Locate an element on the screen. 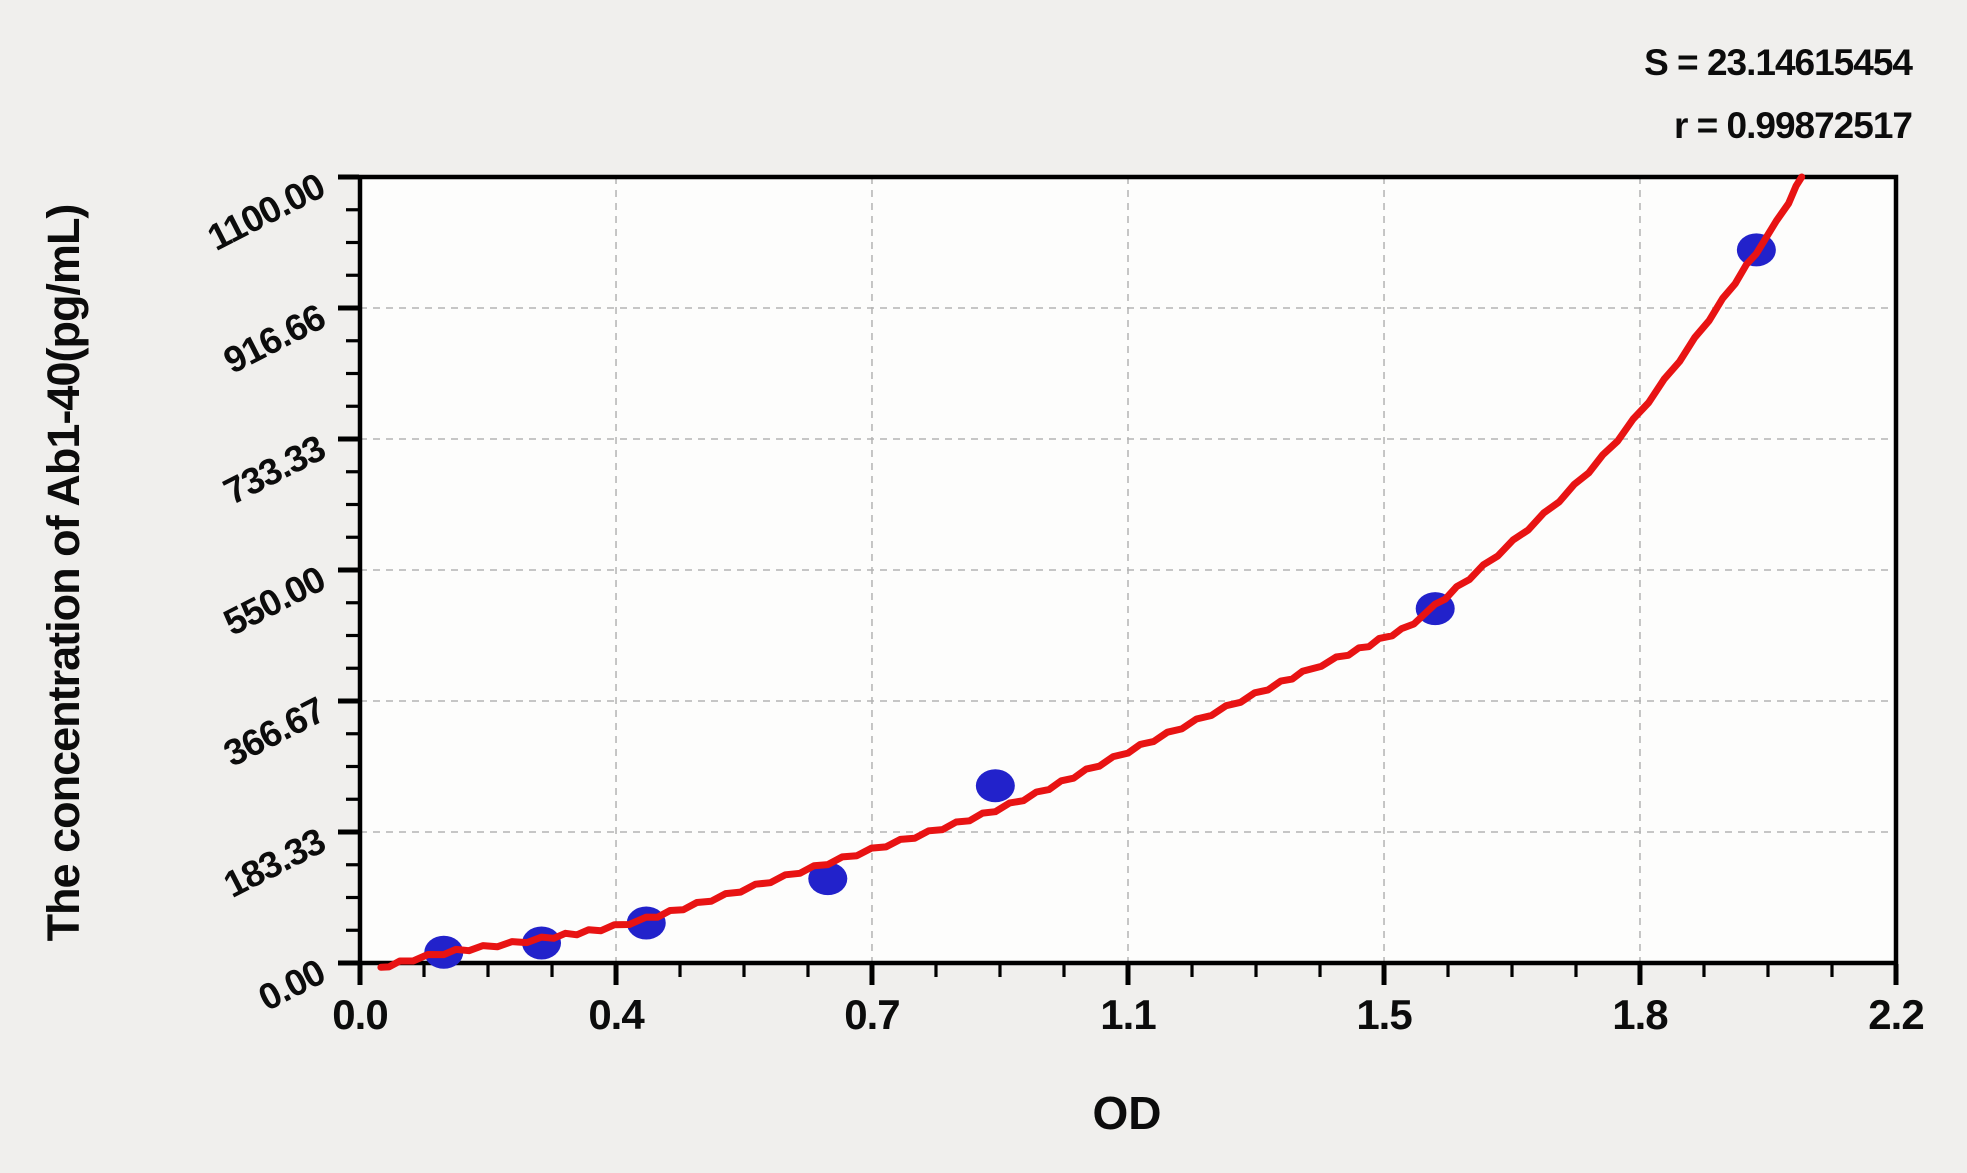 This screenshot has width=1967, height=1173. stat-r-value: r = 0.99872517 is located at coordinates (1793, 125).